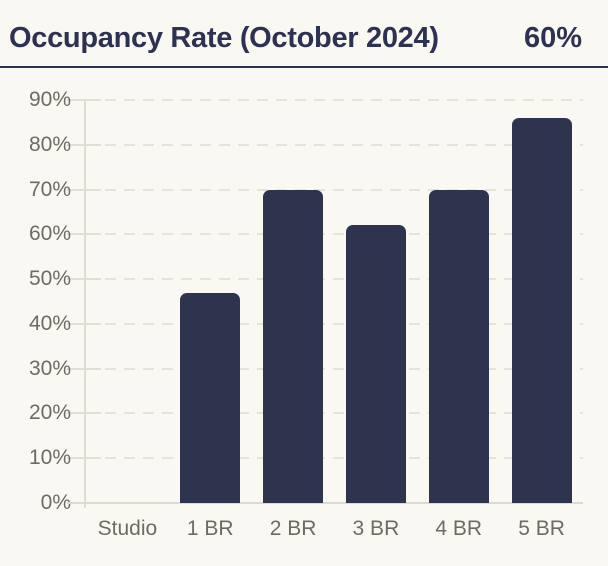  Describe the element at coordinates (210, 397) in the screenshot. I see `bar-1-br` at that location.